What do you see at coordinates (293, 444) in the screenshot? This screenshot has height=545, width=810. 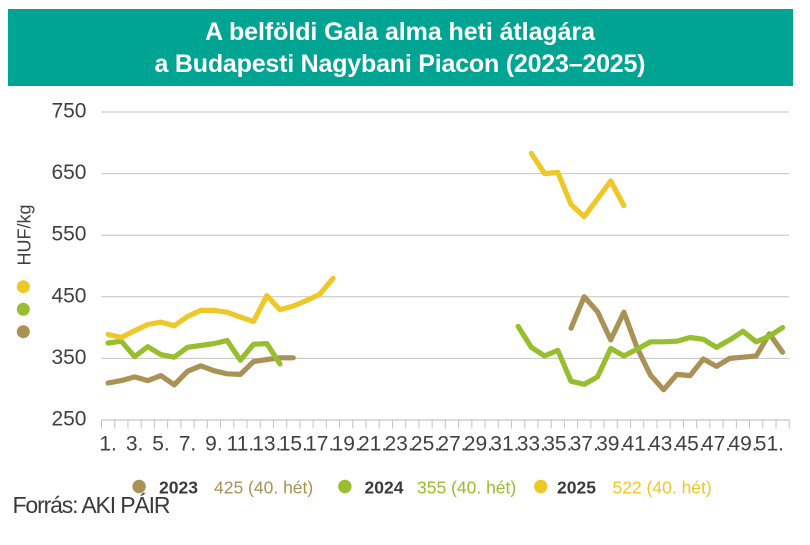 I see `svg-text: 15.` at bounding box center [293, 444].